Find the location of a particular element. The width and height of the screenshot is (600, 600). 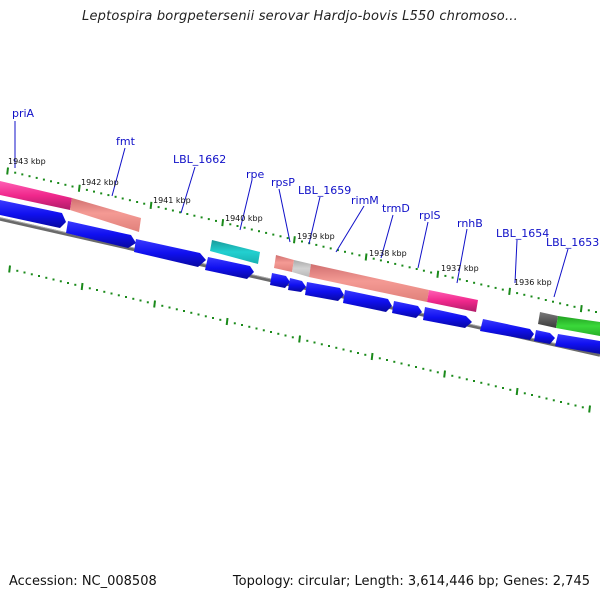

gene-label-rpsP: rpsP is located at coordinates (283, 182).